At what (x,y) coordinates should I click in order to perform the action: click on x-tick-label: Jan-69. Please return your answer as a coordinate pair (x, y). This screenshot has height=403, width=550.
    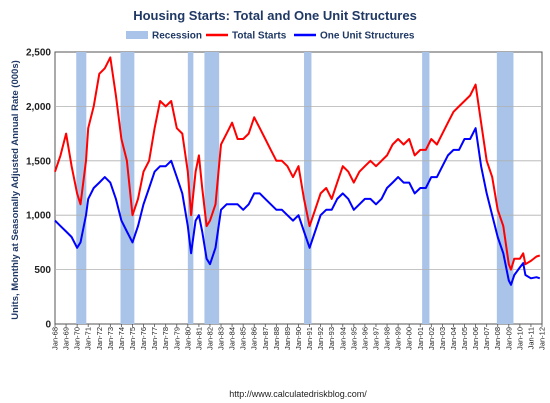
    Looking at the image, I should click on (66, 338).